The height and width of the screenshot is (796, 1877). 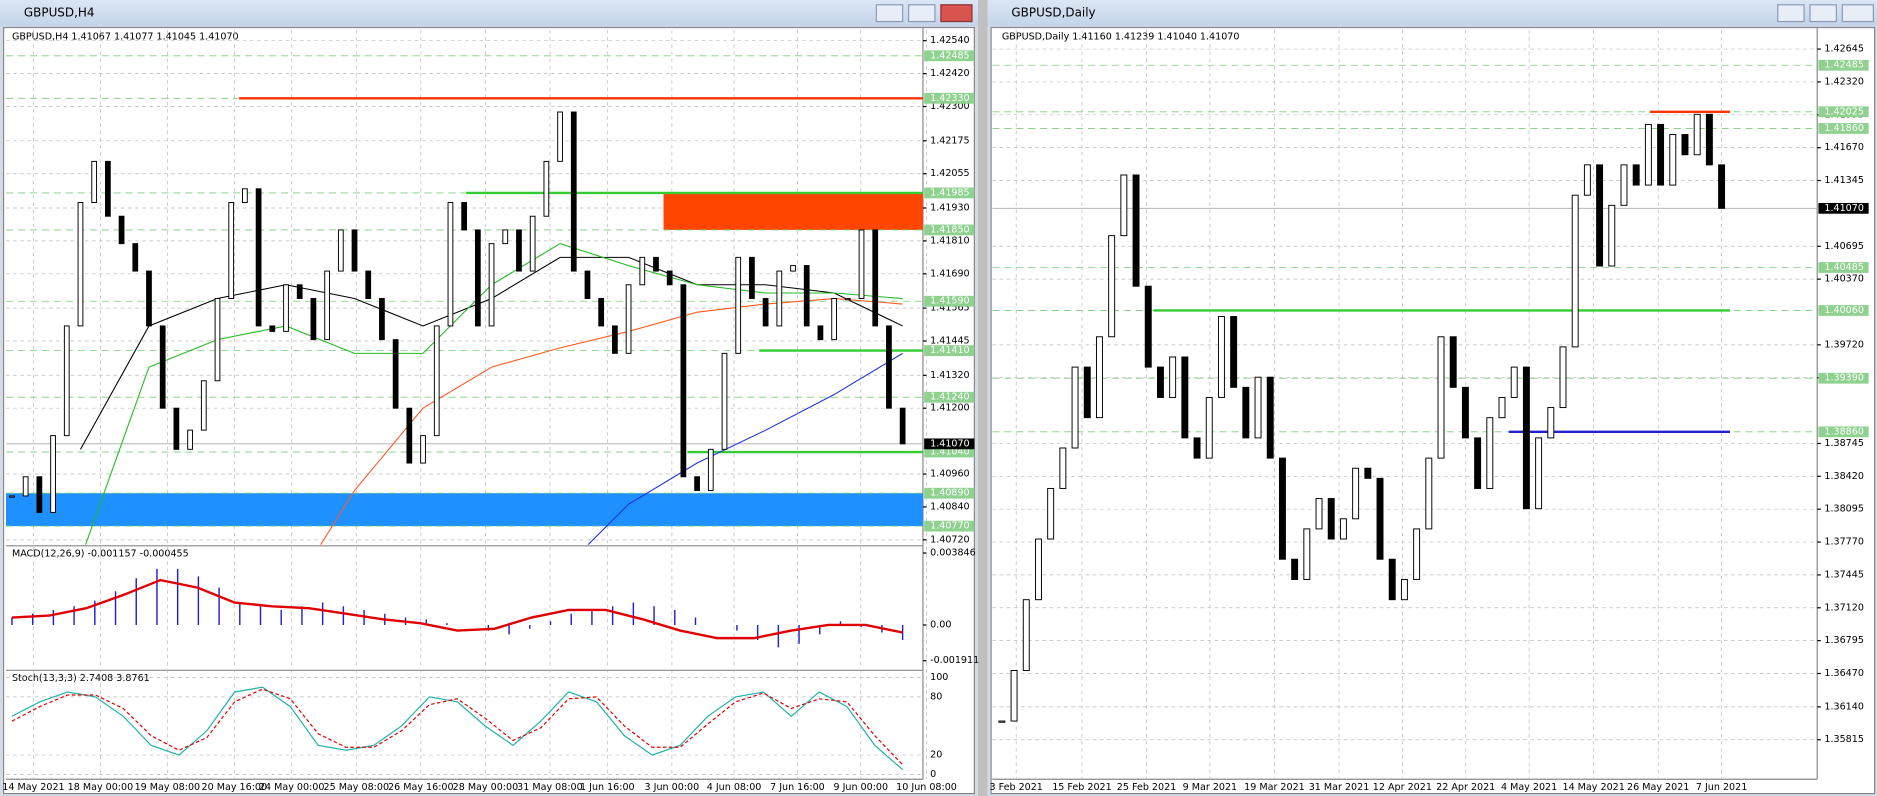 I want to click on x-tick-label: 24 May 00:00, so click(x=292, y=787).